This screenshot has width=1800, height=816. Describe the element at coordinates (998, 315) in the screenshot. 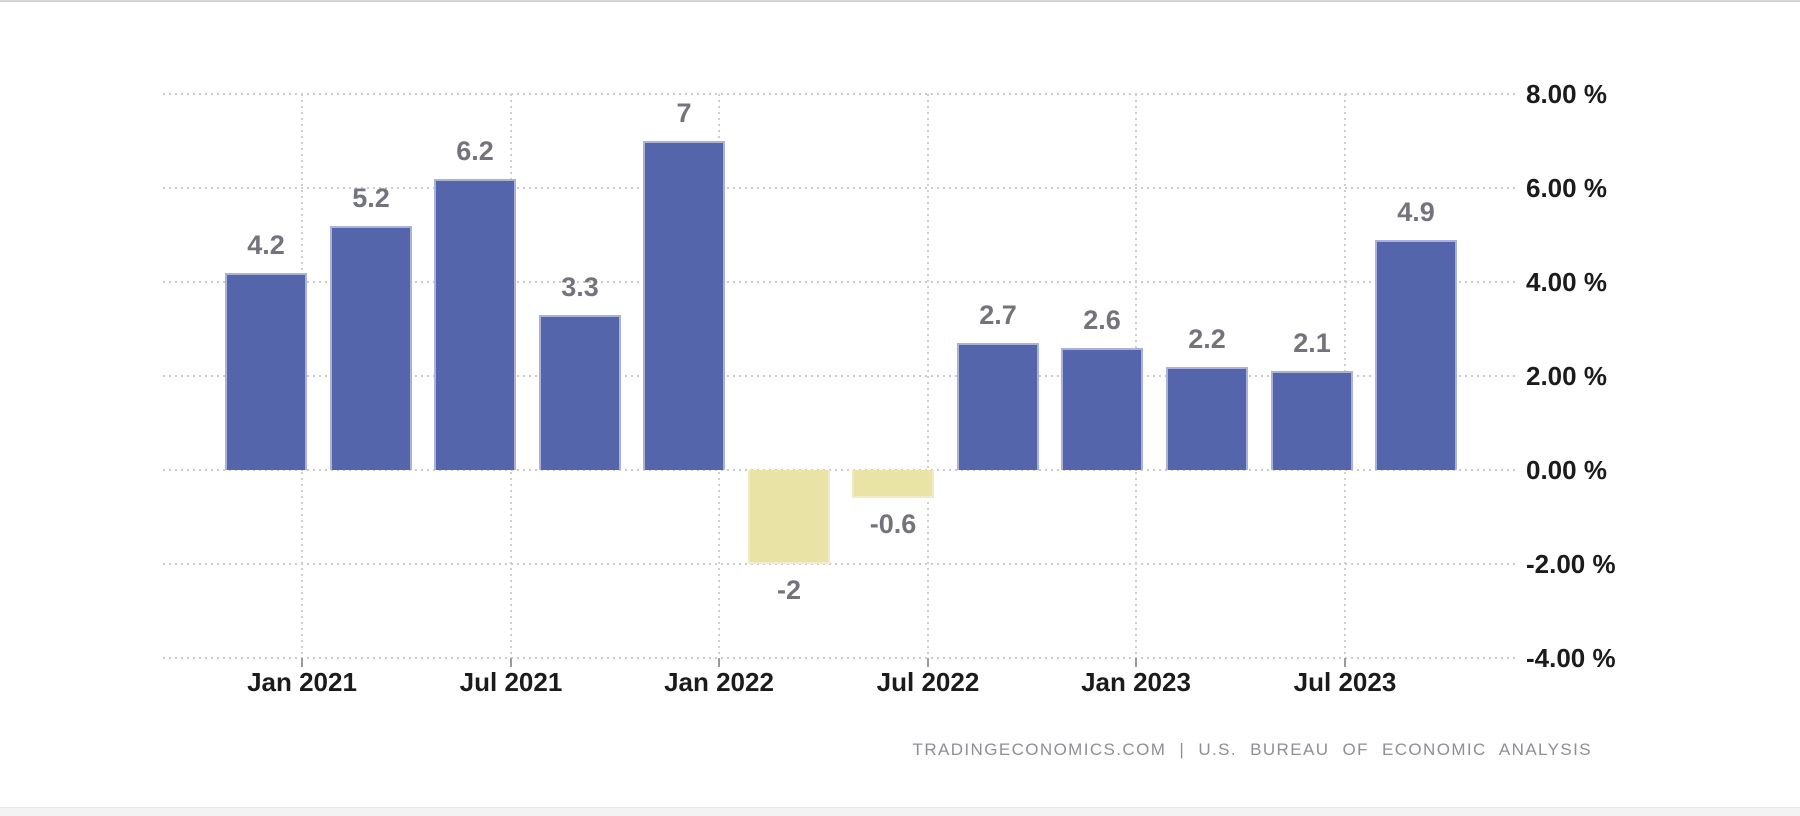

I see `bar-value-label: 2.7` at that location.